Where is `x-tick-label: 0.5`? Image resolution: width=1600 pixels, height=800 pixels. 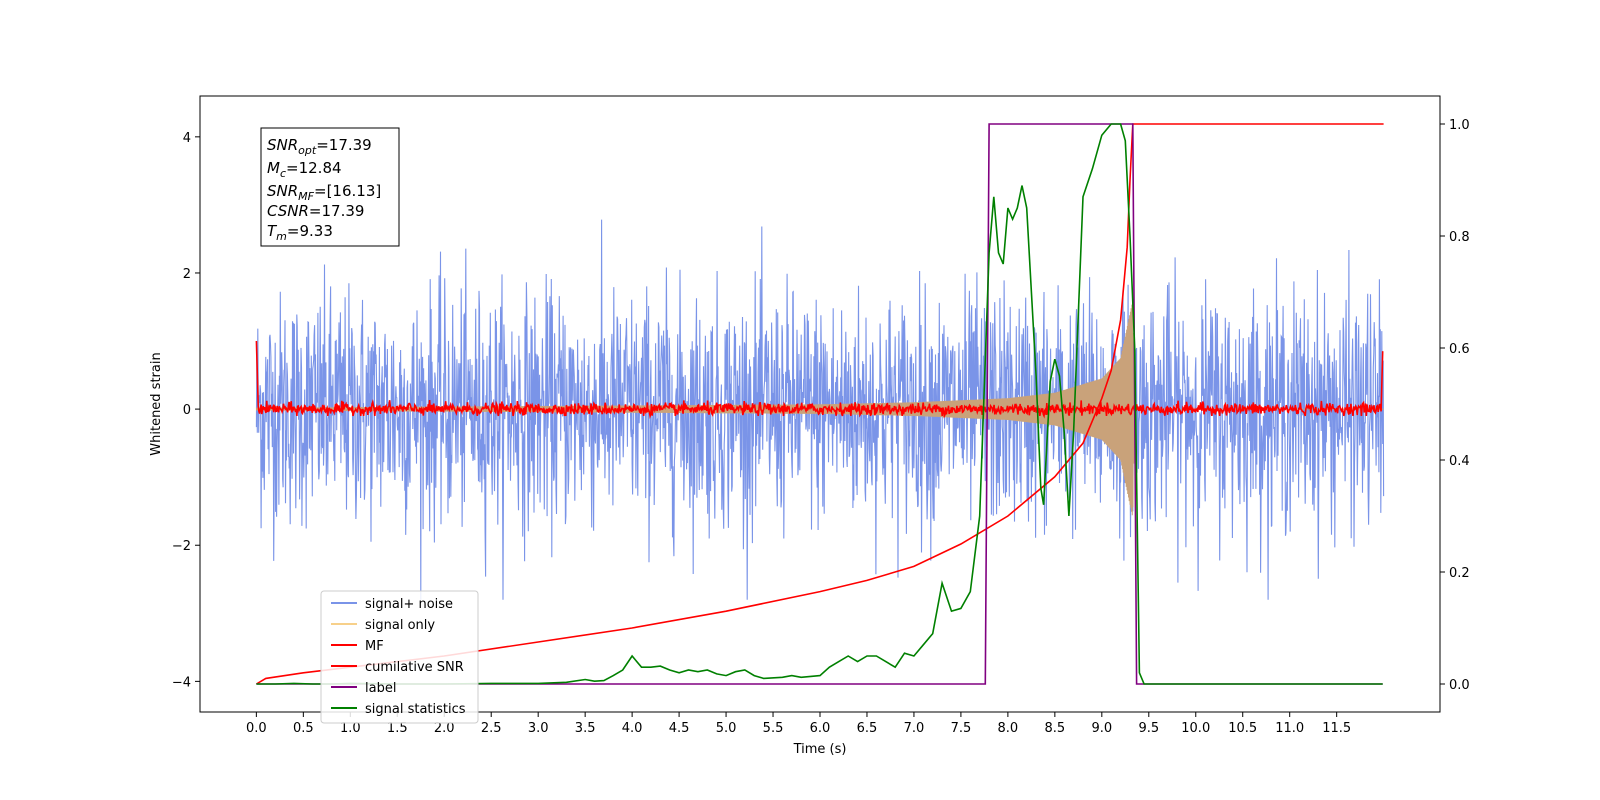 x-tick-label: 0.5 is located at coordinates (303, 728).